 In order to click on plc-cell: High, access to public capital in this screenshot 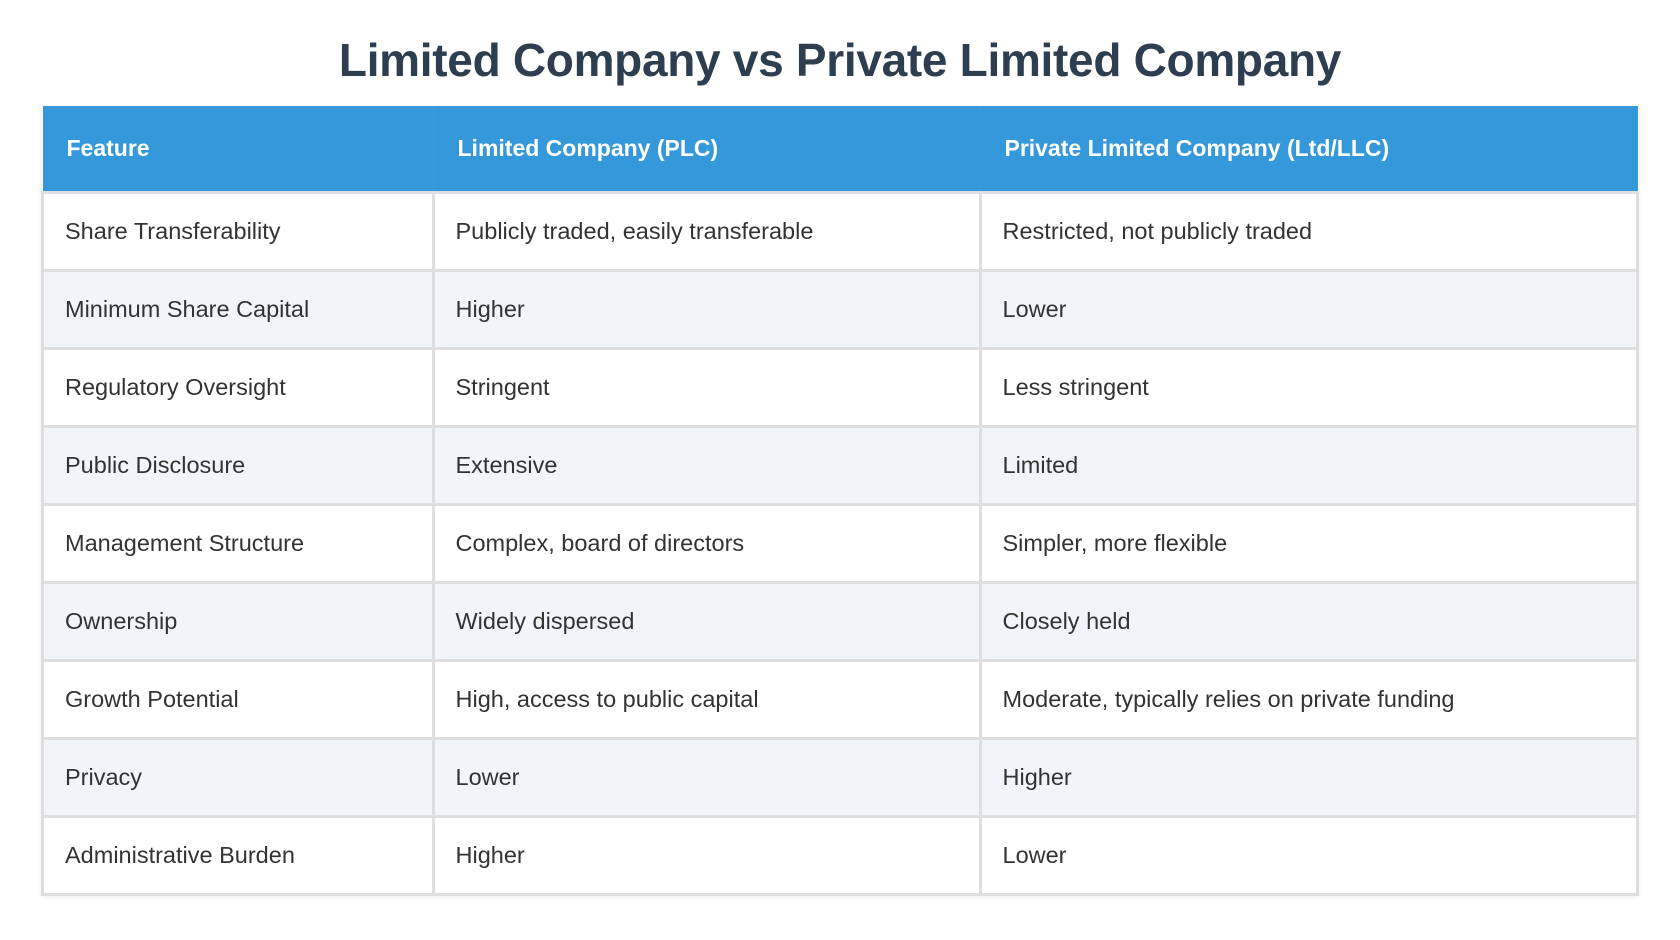, I will do `click(706, 700)`.